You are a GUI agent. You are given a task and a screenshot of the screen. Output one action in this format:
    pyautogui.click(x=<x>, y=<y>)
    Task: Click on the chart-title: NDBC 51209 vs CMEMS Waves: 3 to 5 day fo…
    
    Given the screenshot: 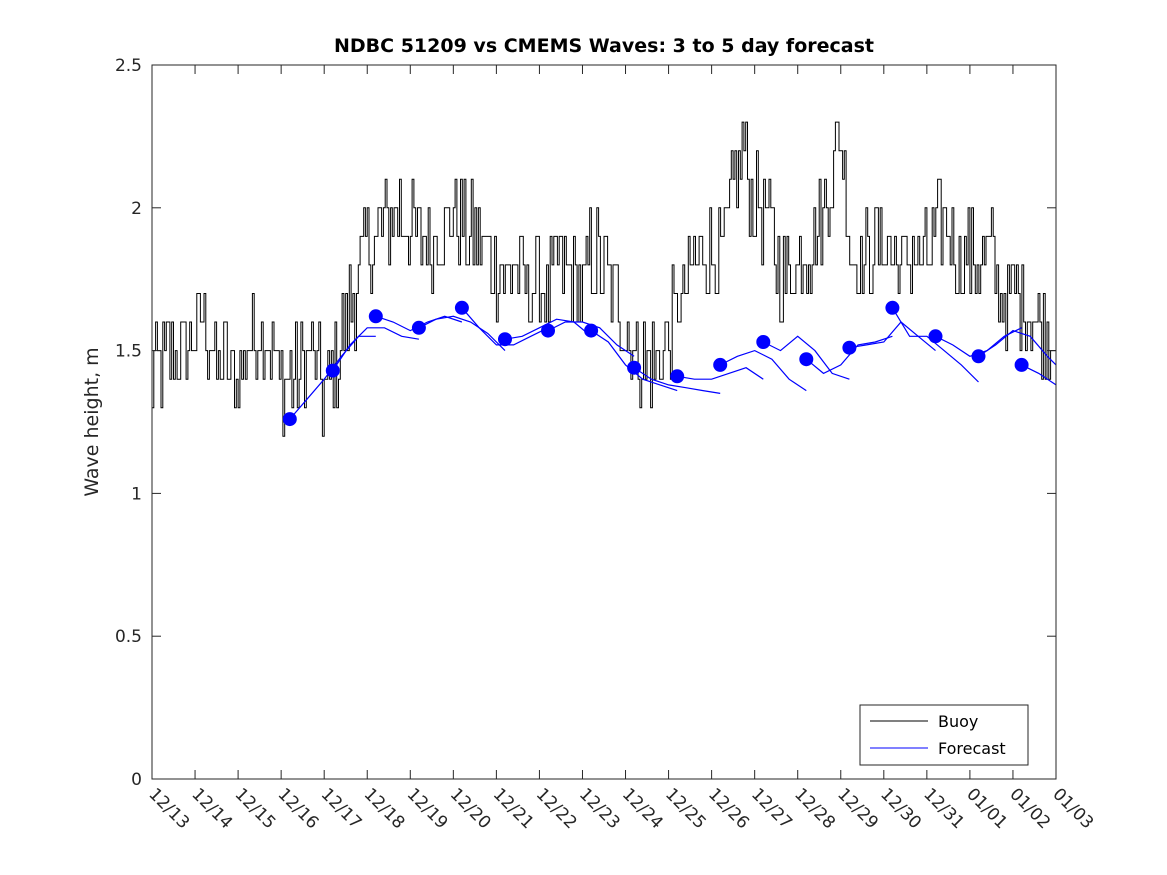 What is the action you would take?
    pyautogui.click(x=604, y=46)
    